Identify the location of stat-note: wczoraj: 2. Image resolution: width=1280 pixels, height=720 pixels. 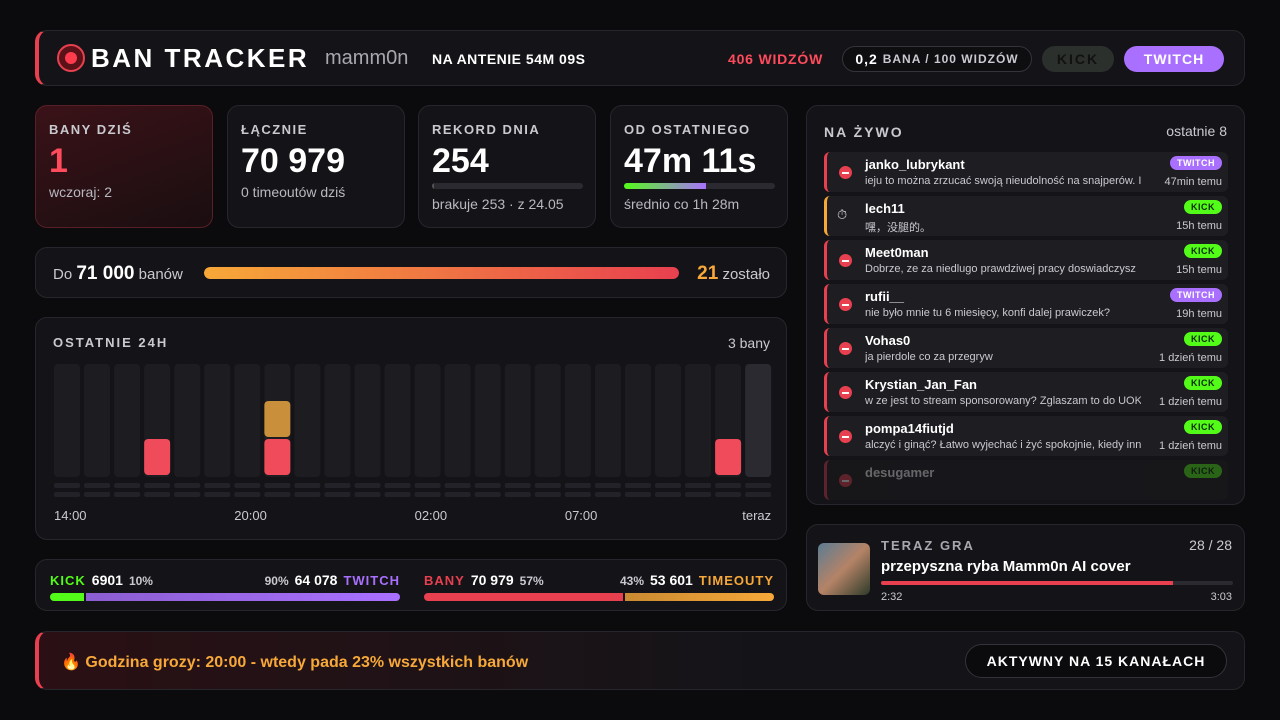
(81, 192).